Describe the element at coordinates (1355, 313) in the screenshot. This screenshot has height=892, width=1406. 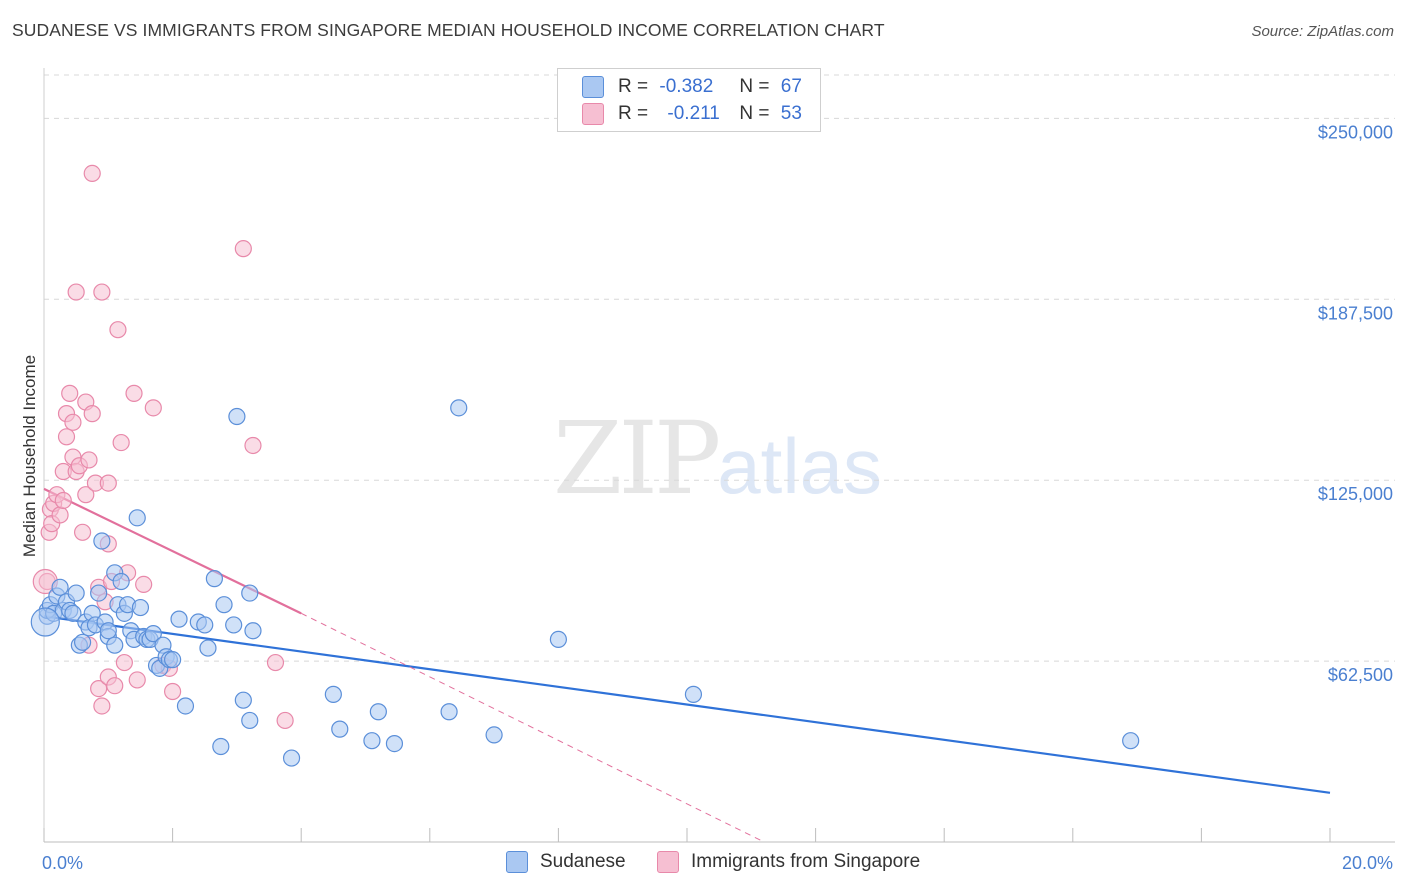
I see `y-tick-label: $187,500` at that location.